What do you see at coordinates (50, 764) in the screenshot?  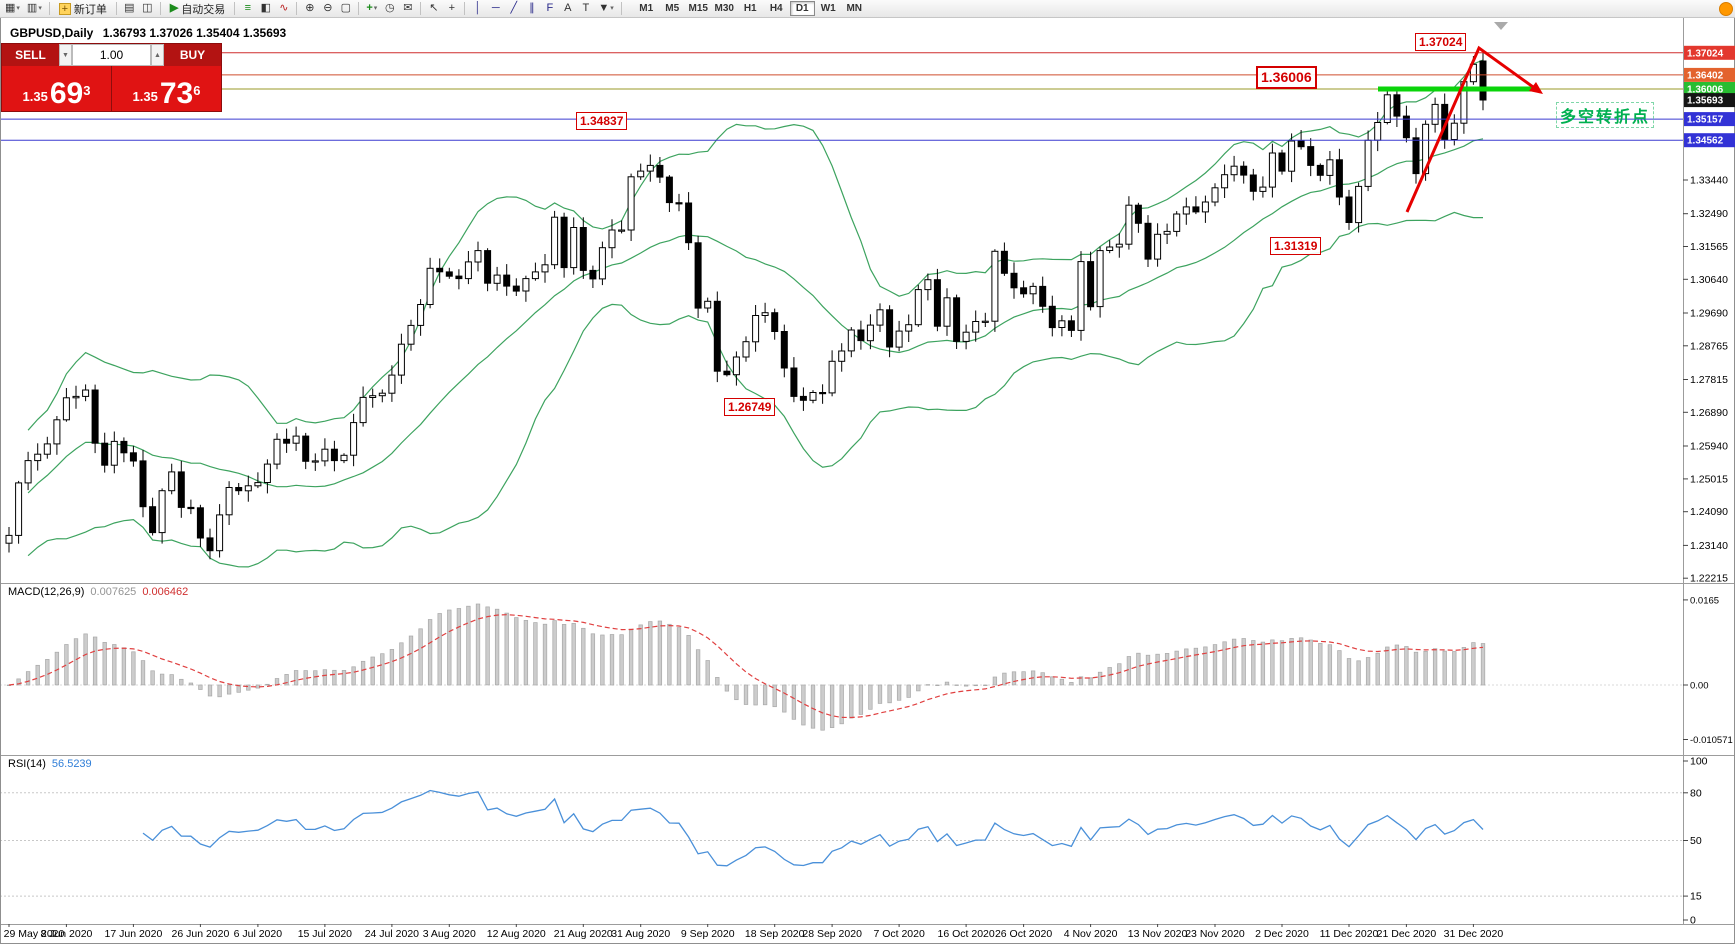 I see `rsi-label: RSI(14) 56.5239` at bounding box center [50, 764].